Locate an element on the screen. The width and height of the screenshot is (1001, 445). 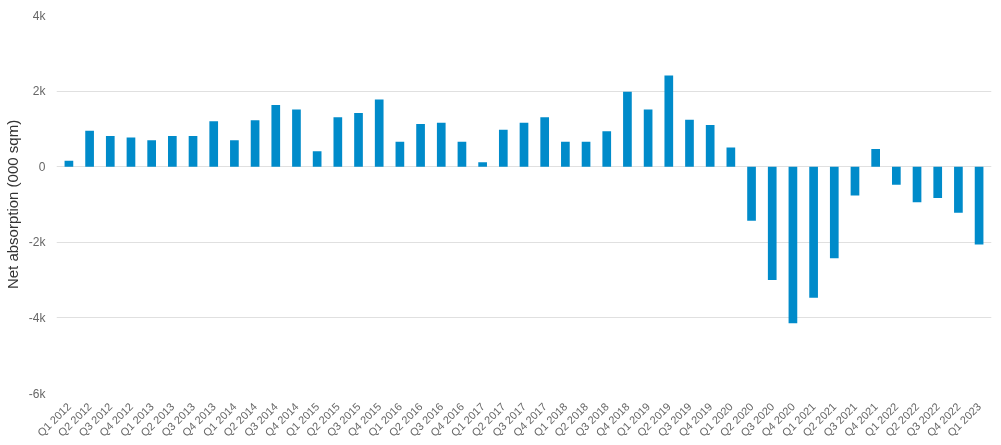
y-axis-title: Net absorption (000 sqm) is located at coordinates (12, 204).